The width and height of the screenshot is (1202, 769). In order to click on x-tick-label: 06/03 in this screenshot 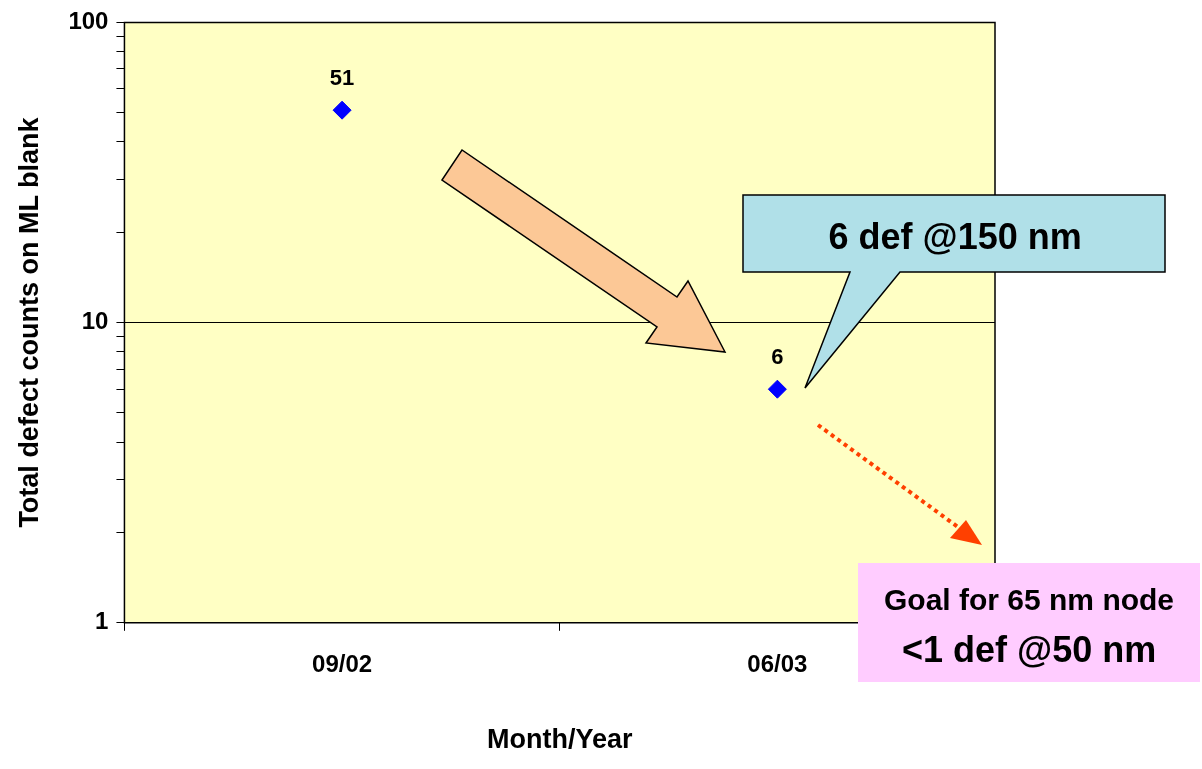, I will do `click(777, 663)`.